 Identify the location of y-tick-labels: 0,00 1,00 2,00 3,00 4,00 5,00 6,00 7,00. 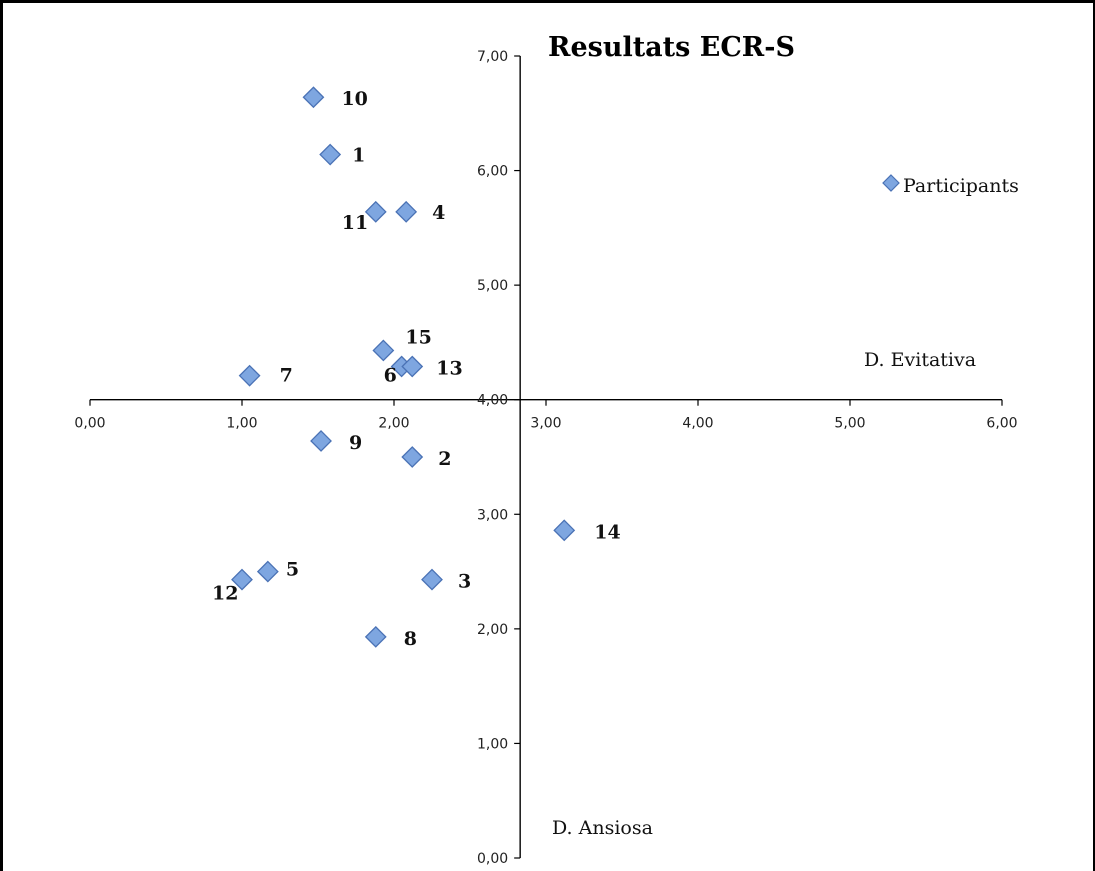
(499, 458).